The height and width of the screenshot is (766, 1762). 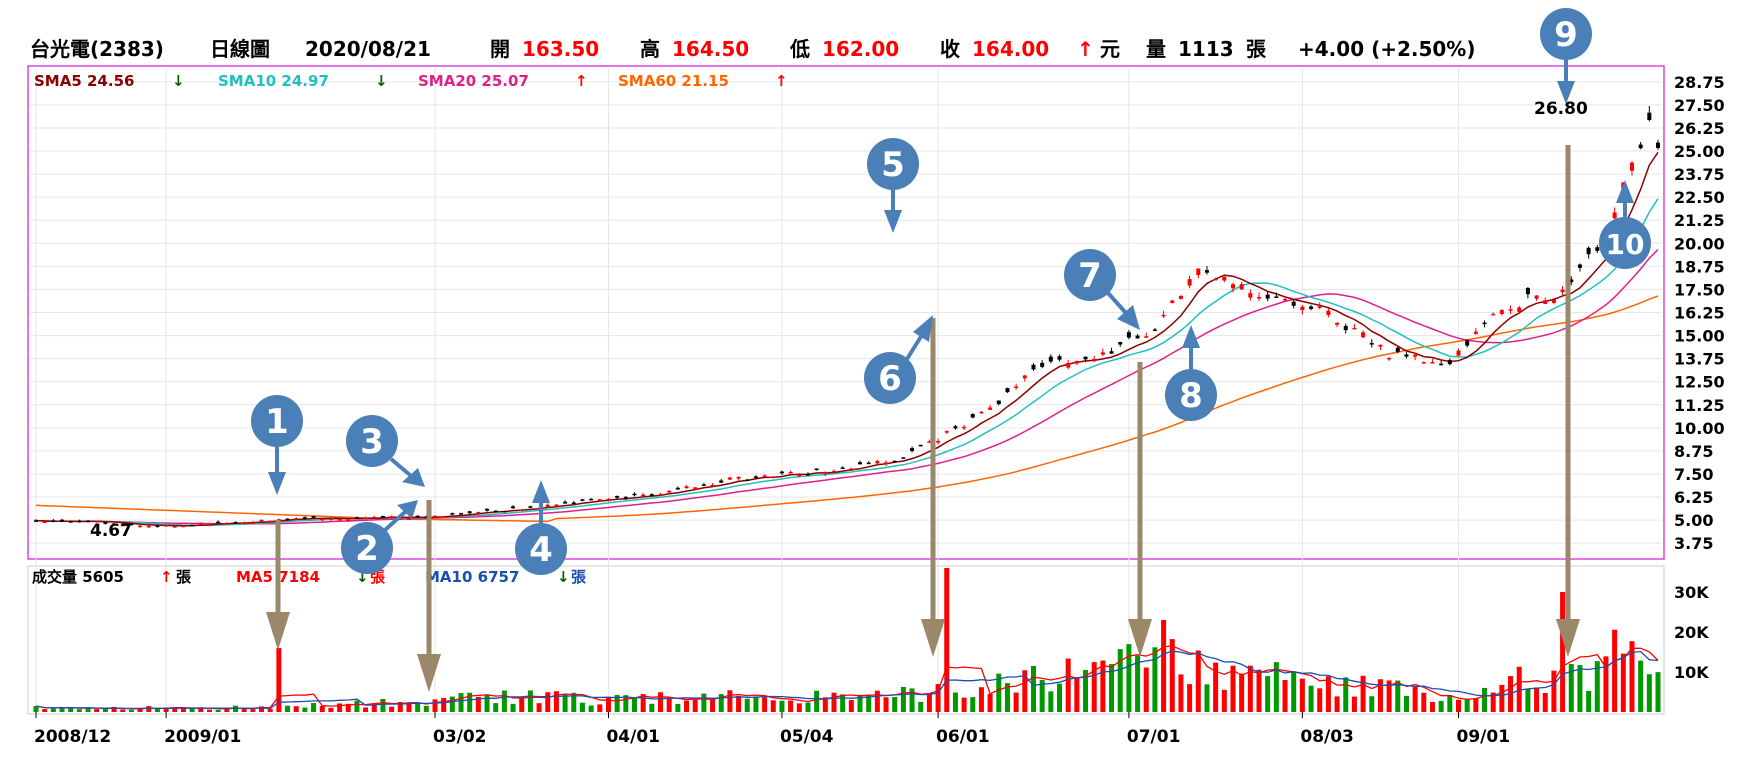 I want to click on date-tick-label: 03/02, so click(x=460, y=737).